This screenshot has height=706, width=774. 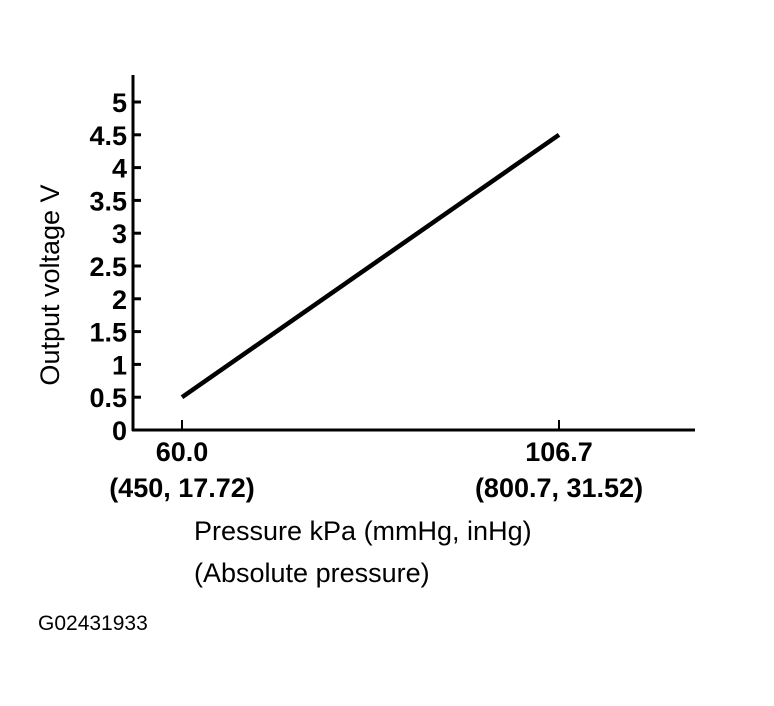 What do you see at coordinates (93, 623) in the screenshot?
I see `figure-code: G02431933` at bounding box center [93, 623].